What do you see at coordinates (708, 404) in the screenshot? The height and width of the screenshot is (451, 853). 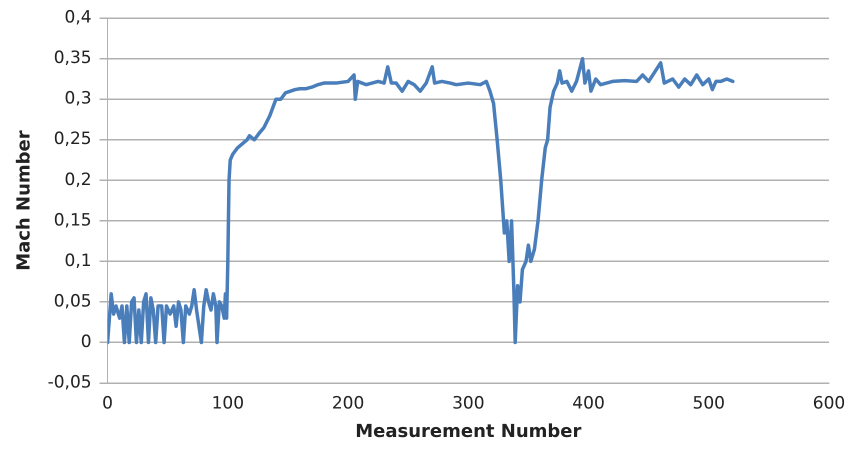 I see `x-tick-label: 500` at bounding box center [708, 404].